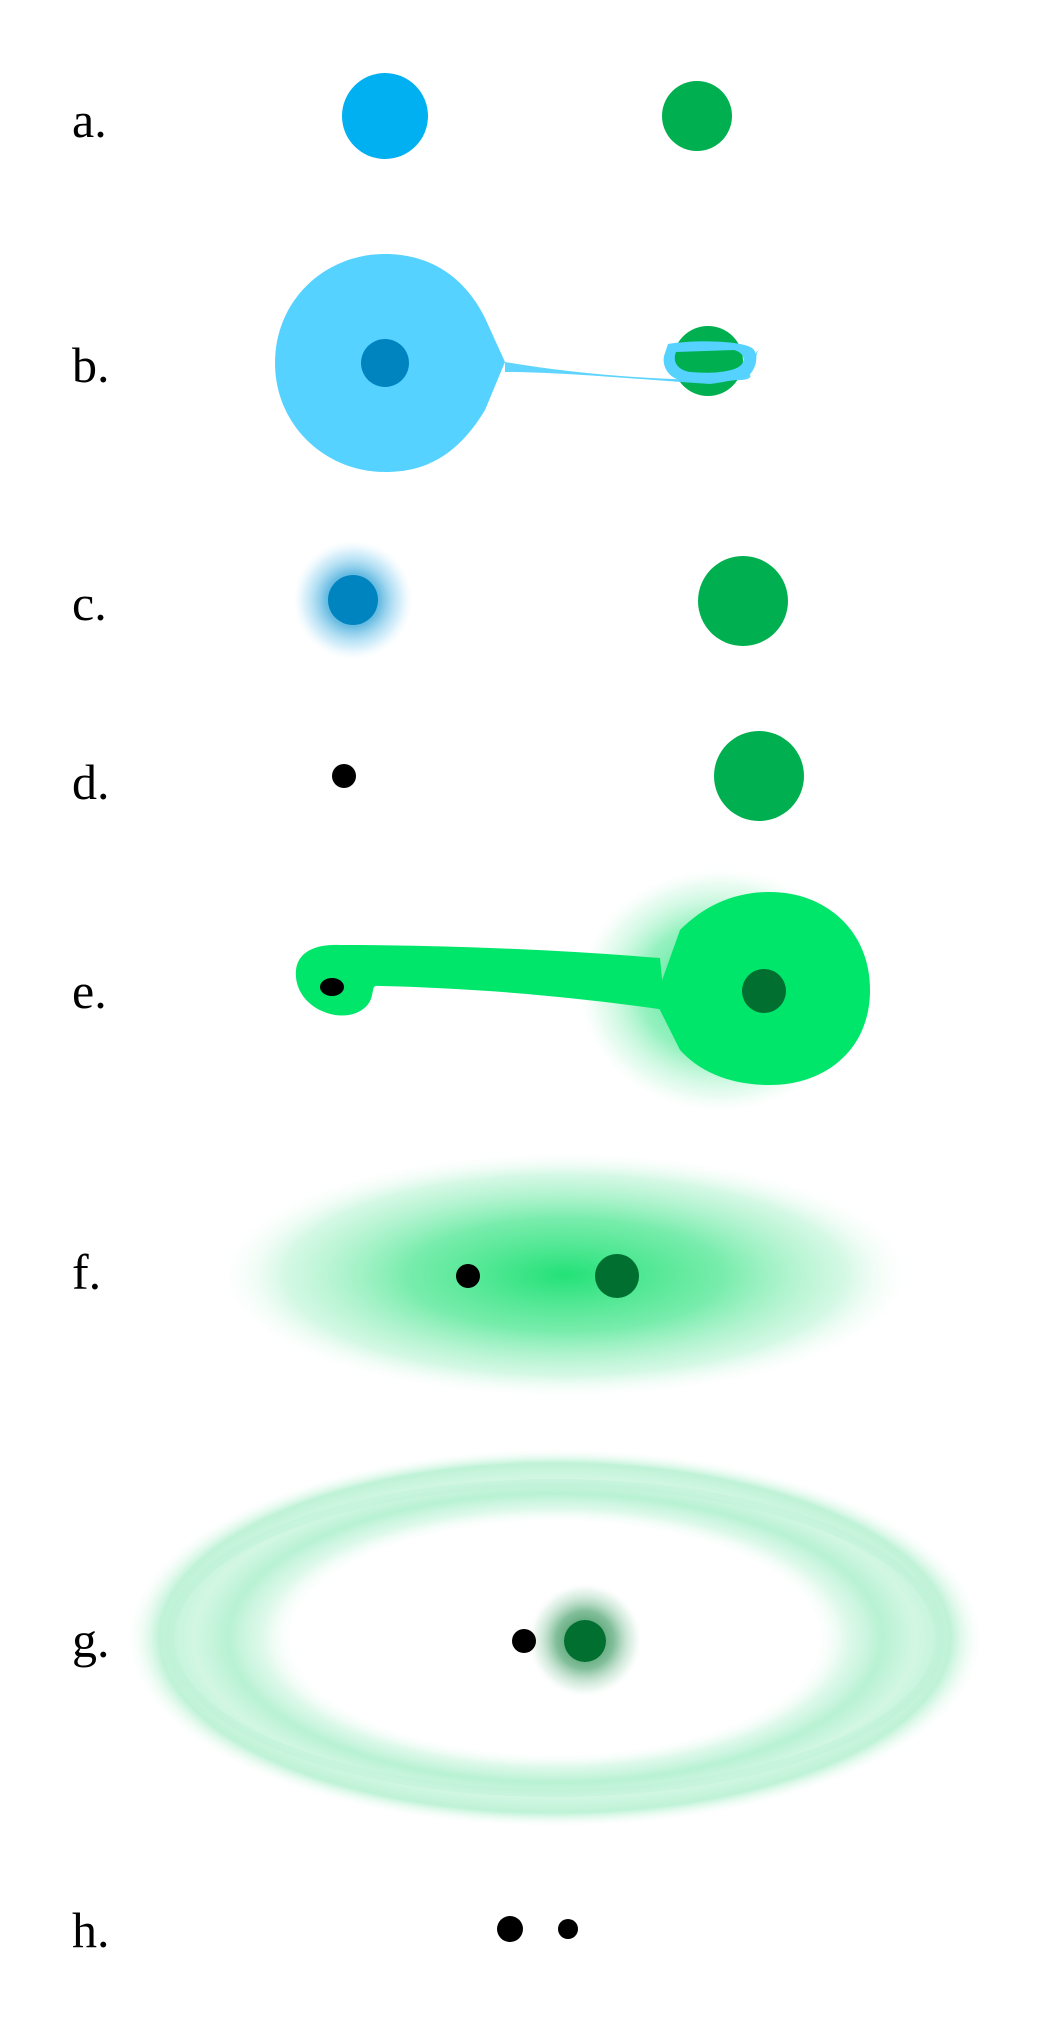 The image size is (1050, 2025). What do you see at coordinates (89, 991) in the screenshot?
I see `stage-e-label: e.` at bounding box center [89, 991].